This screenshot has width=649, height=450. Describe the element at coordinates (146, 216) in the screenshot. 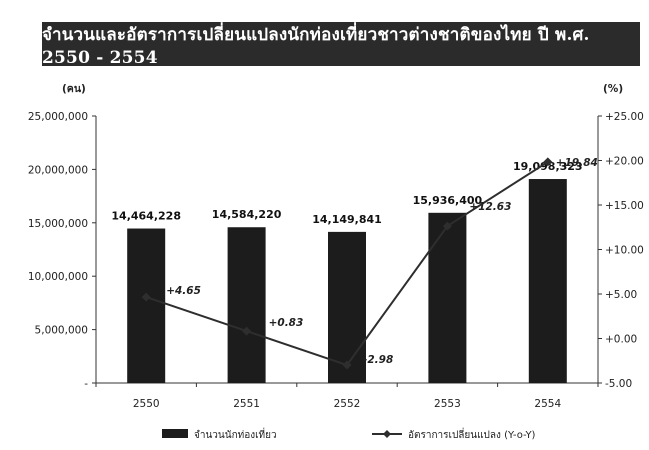

I see `bar-value-label: 14,464,228` at that location.